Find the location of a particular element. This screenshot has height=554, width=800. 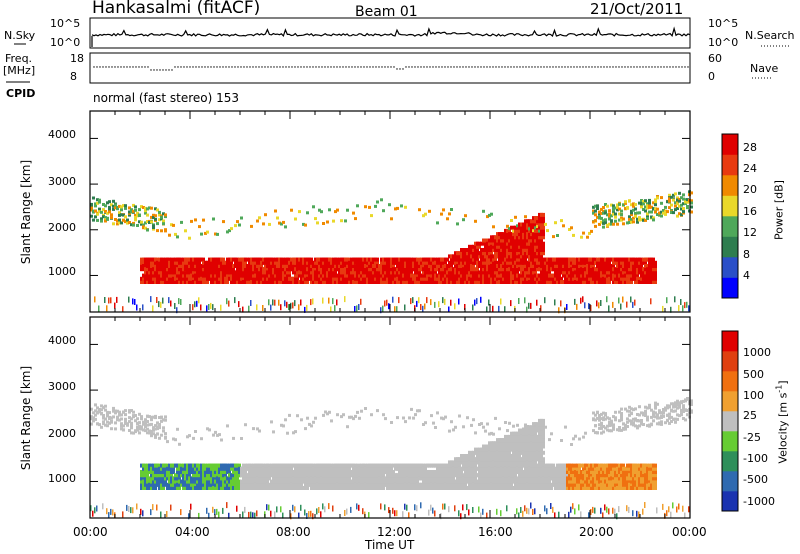

vel-cbar-tick-m25: -25 is located at coordinates (752, 437).